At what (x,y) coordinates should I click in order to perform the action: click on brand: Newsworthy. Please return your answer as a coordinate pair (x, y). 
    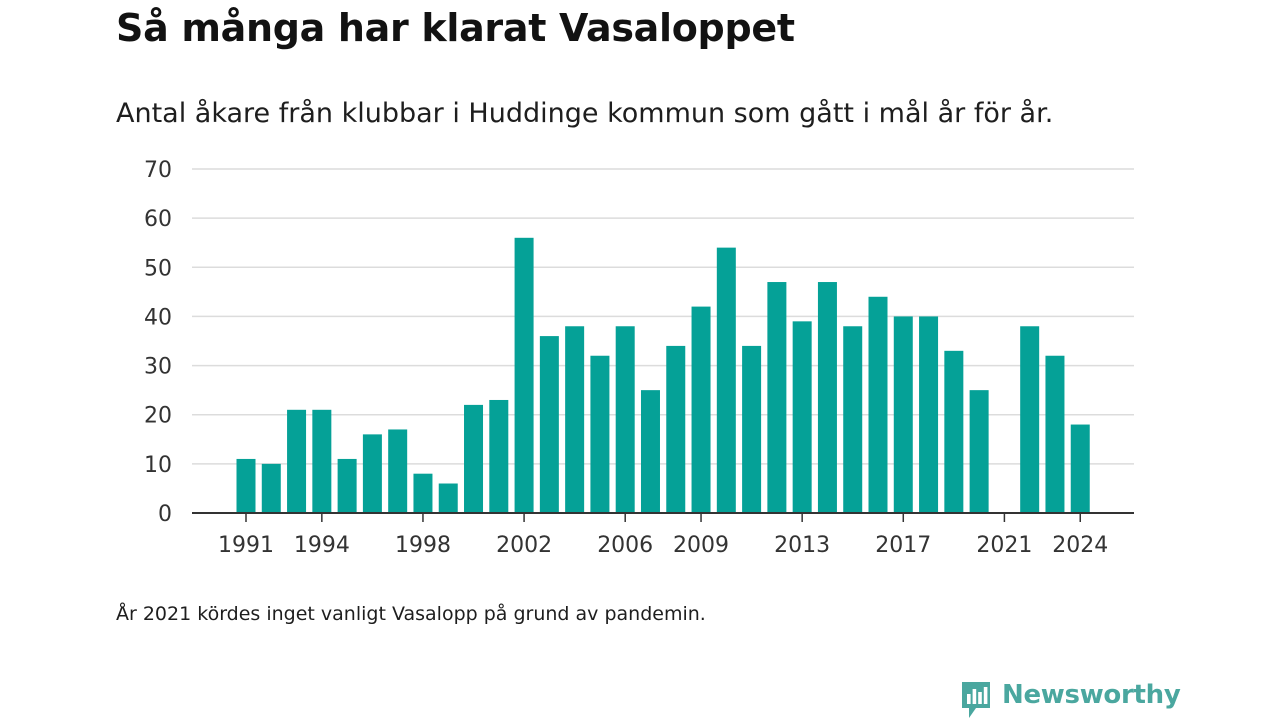
    Looking at the image, I should click on (1070, 700).